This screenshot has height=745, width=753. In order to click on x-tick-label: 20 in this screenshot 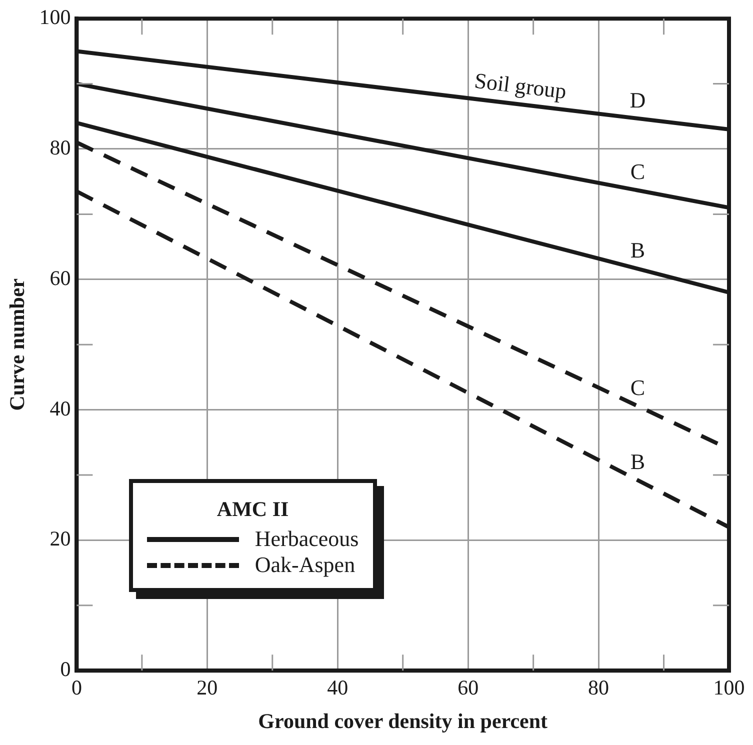, I will do `click(207, 688)`.